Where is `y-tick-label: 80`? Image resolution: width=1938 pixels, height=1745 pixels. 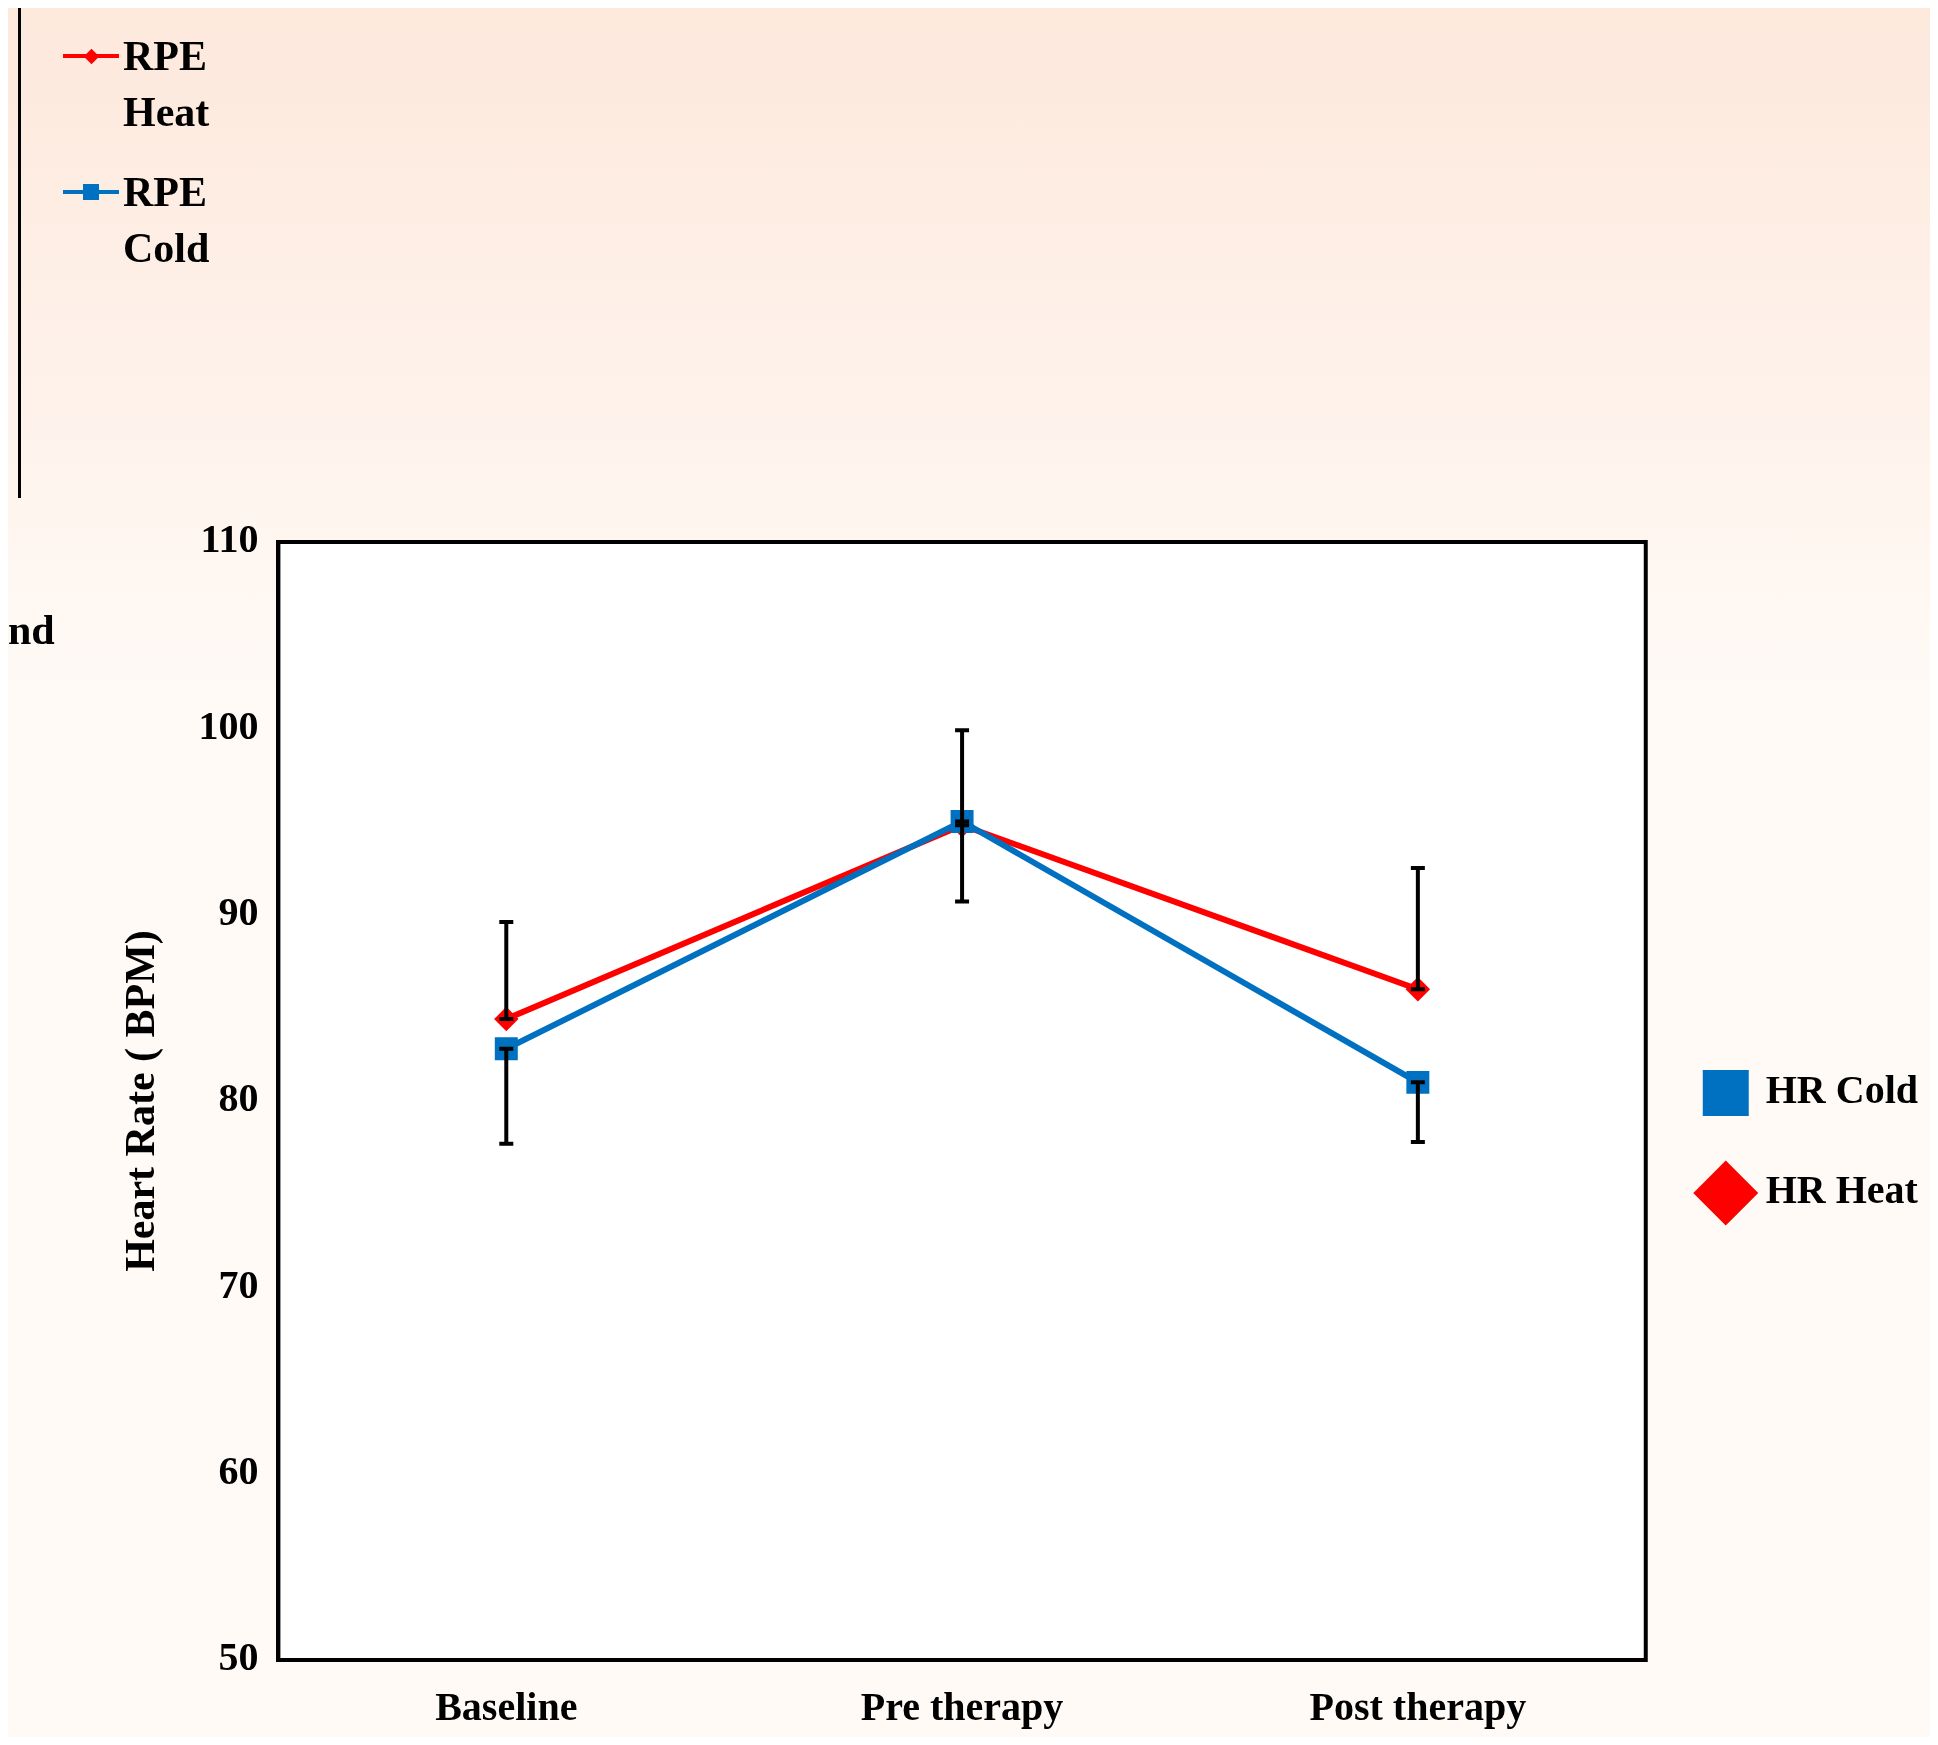 y-tick-label: 80 is located at coordinates (238, 1098).